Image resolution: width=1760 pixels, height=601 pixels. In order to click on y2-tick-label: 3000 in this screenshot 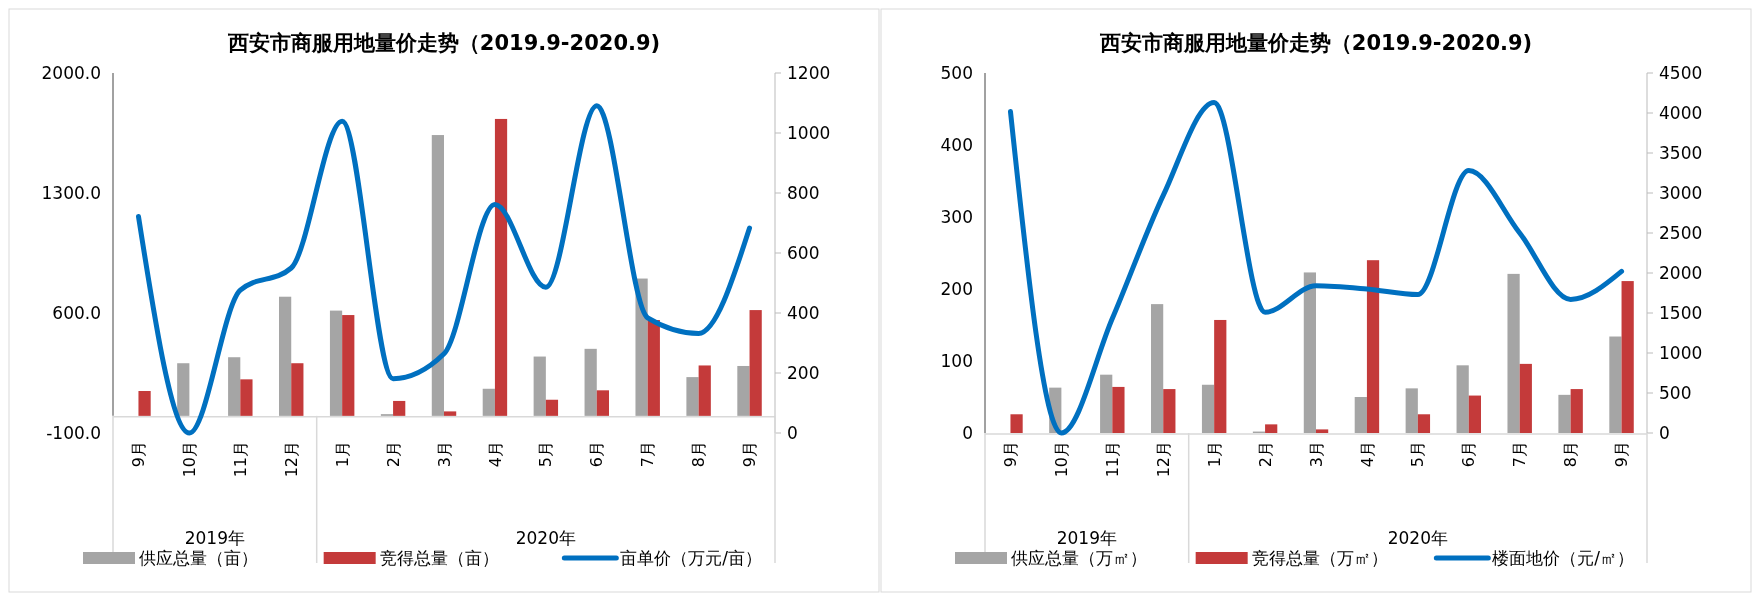, I will do `click(1681, 192)`.